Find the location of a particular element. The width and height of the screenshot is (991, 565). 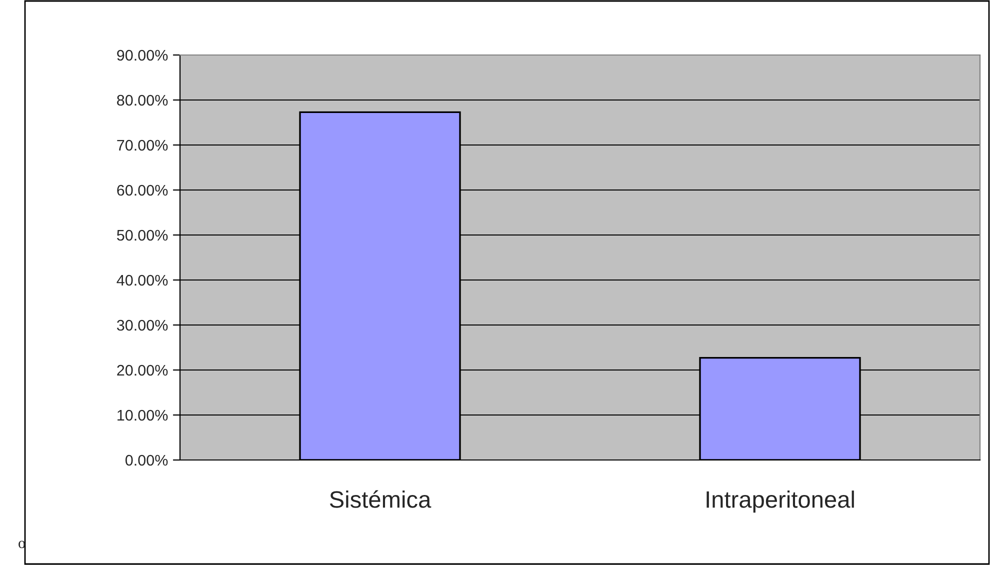

y-tick-label: 10.00% is located at coordinates (143, 415).